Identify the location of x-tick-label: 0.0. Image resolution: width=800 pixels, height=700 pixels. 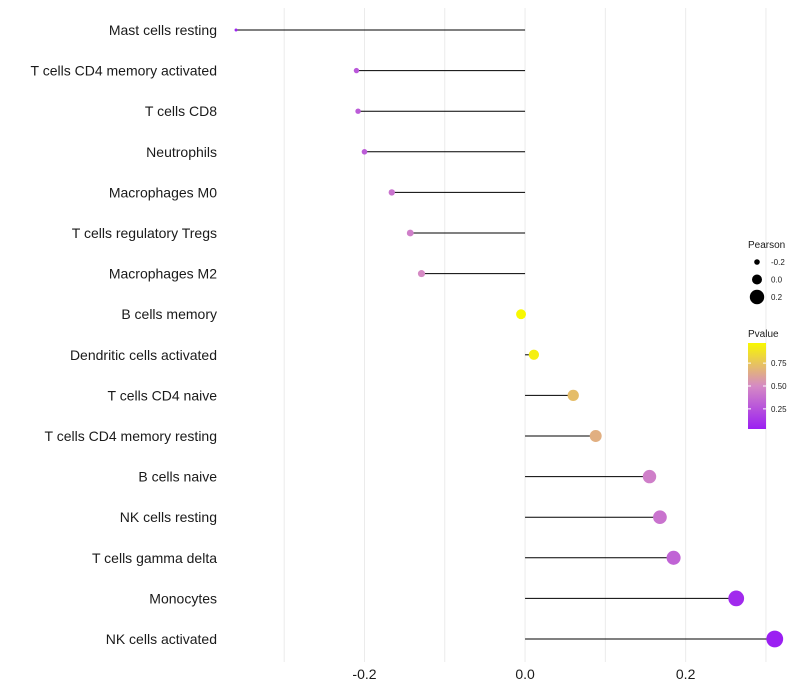
(525, 674).